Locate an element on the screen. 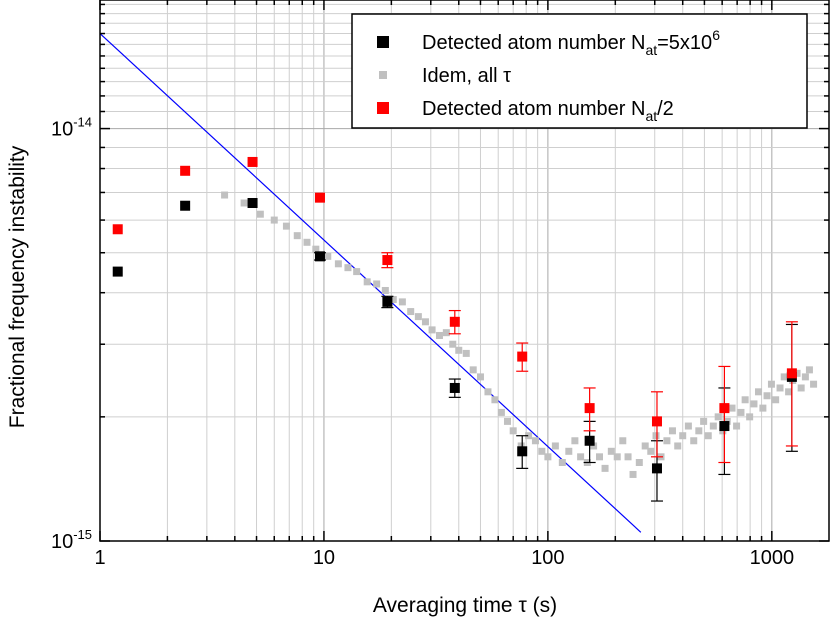 Image resolution: width=830 pixels, height=625 pixels. legend-marker-red is located at coordinates (383, 108).